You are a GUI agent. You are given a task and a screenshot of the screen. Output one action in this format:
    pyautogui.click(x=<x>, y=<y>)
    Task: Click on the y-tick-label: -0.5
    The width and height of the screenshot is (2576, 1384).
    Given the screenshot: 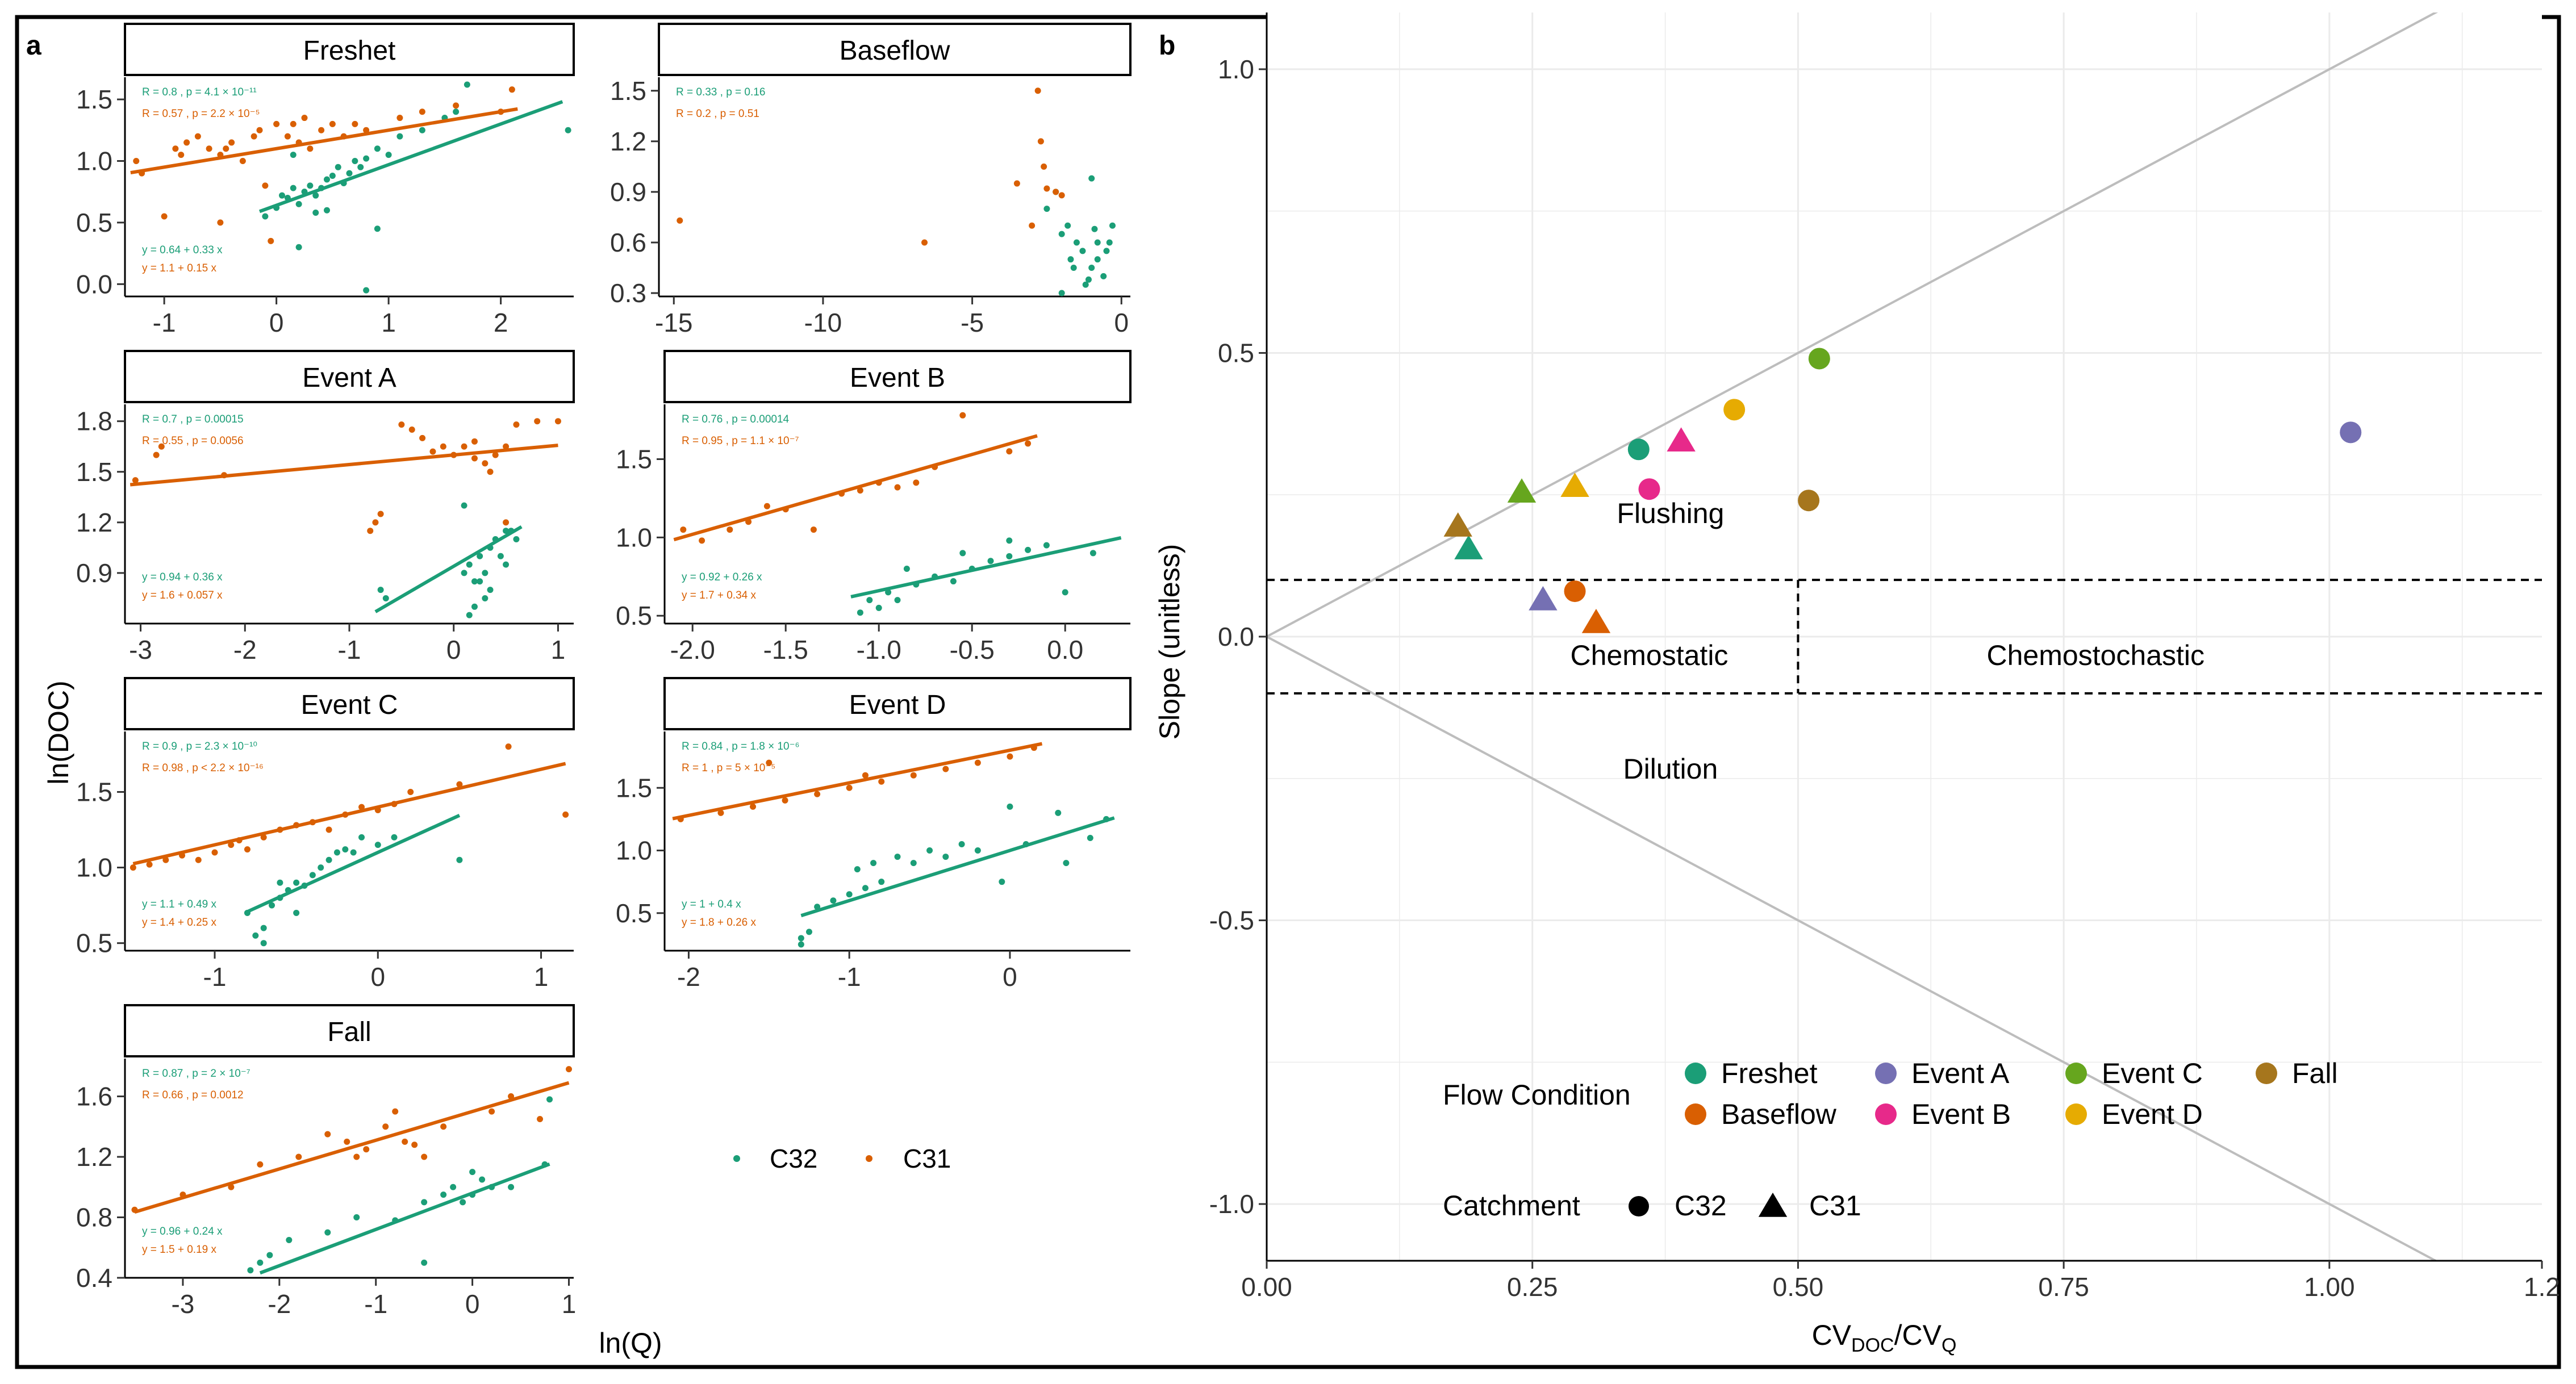 What is the action you would take?
    pyautogui.click(x=1231, y=920)
    